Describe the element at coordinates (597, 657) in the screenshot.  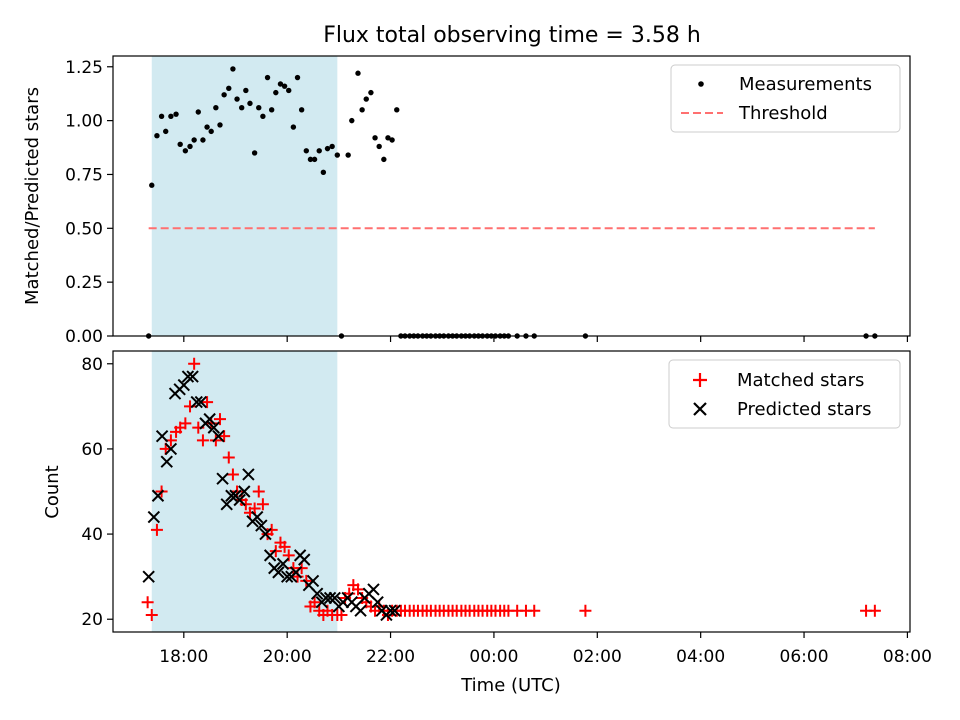
I see `bottom-x-tick-label: 02:00` at that location.